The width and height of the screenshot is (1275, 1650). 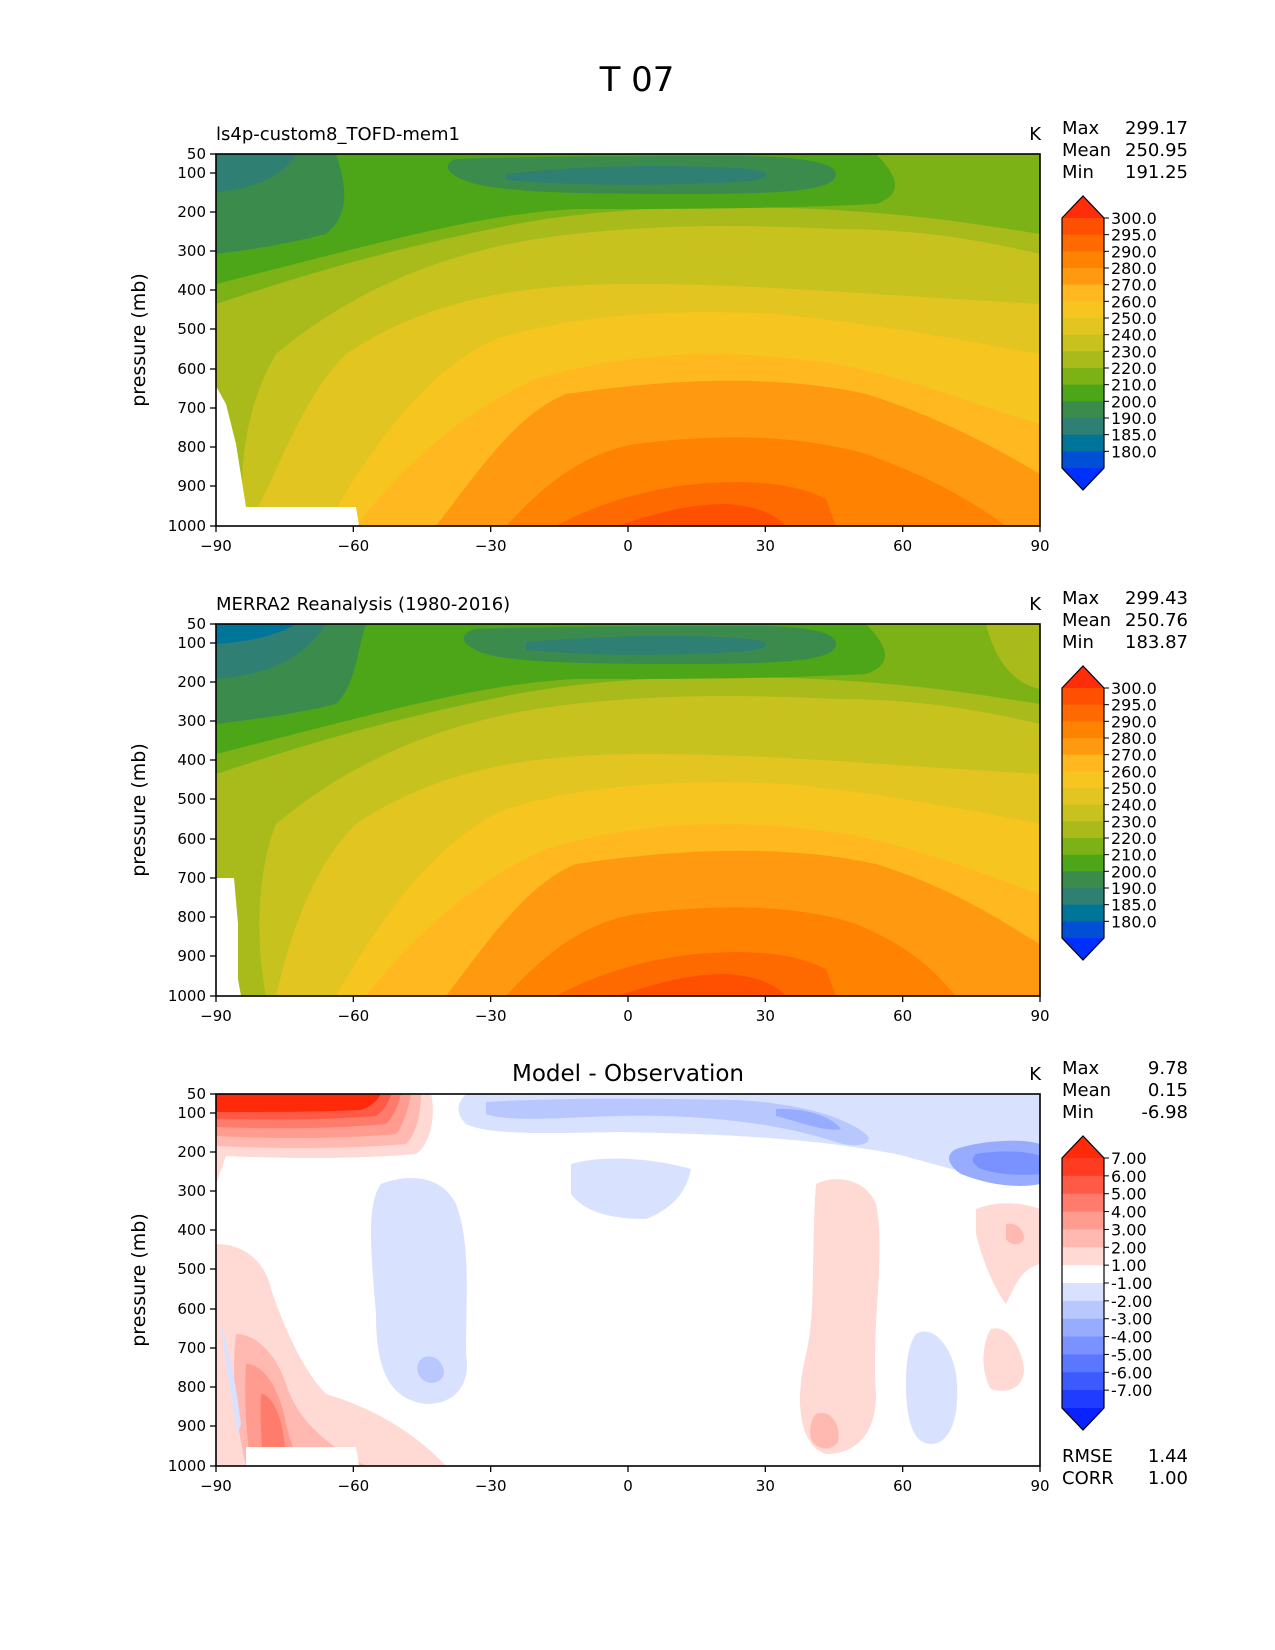 What do you see at coordinates (196, 154) in the screenshot?
I see `y-tick-label: 50` at bounding box center [196, 154].